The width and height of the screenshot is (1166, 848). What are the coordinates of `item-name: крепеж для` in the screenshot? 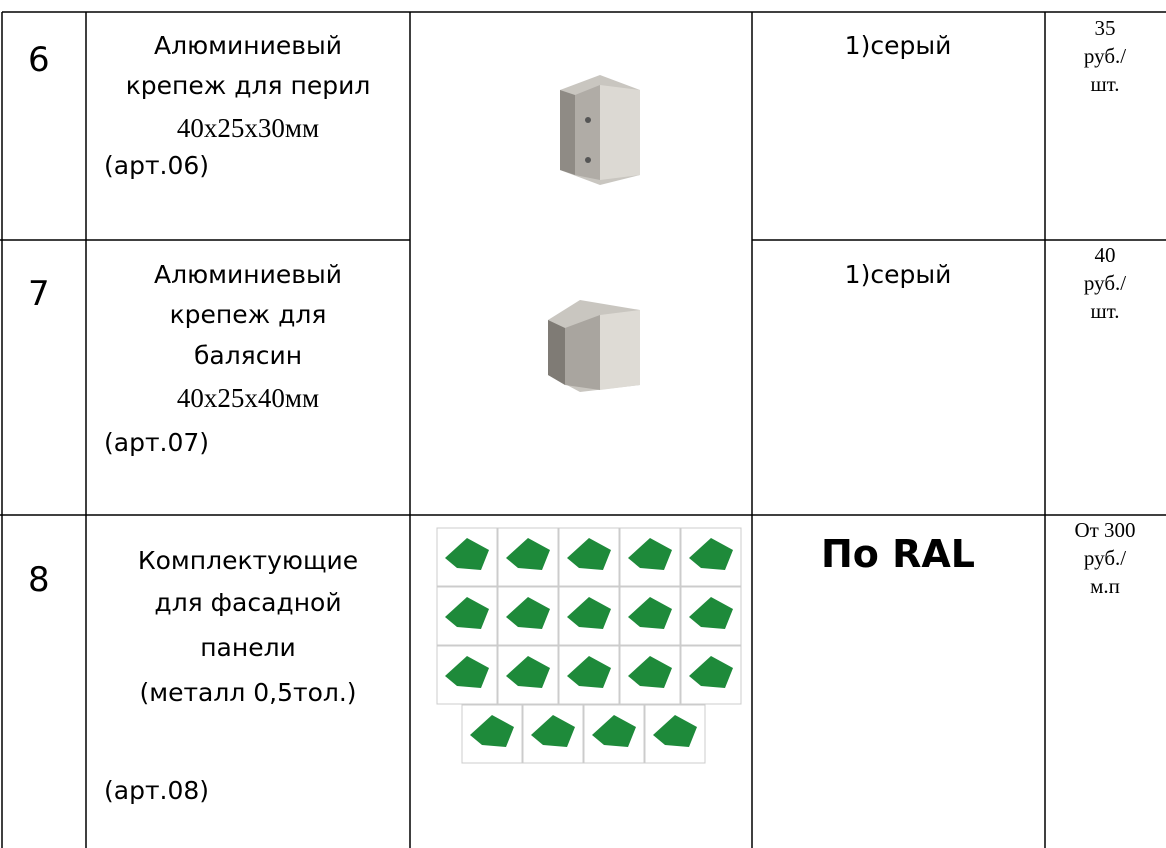 It's located at (248, 314).